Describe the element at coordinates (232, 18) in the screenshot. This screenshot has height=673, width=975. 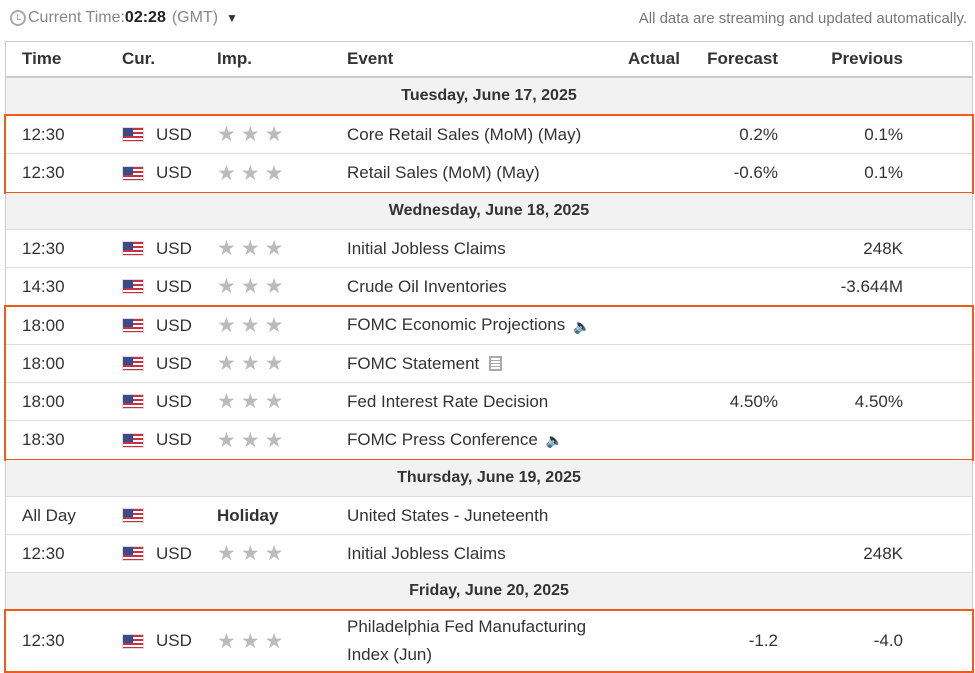
I see `chevron-down-icon: ▼` at that location.